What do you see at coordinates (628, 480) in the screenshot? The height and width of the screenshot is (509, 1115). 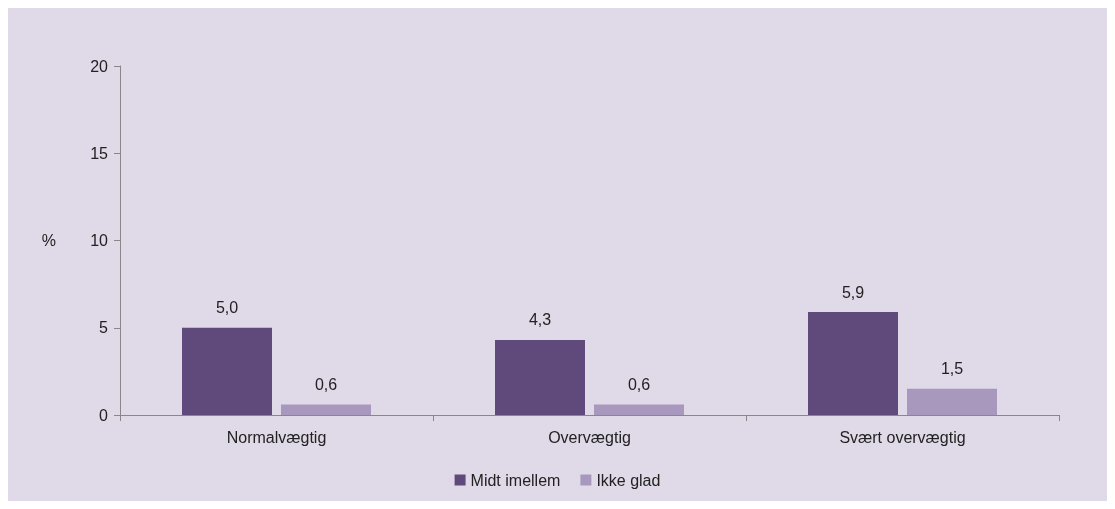 I see `legend-label: Ikke glad` at bounding box center [628, 480].